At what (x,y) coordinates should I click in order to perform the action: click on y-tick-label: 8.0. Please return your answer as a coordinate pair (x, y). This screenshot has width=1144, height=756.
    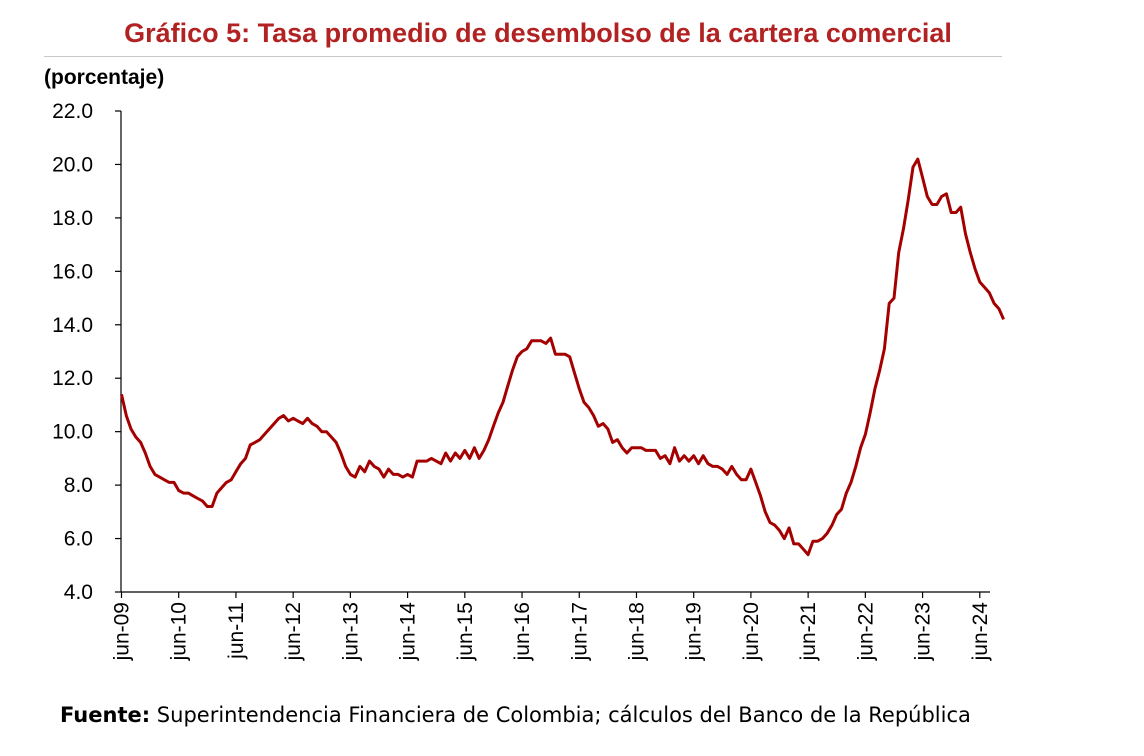
    Looking at the image, I should click on (78, 485).